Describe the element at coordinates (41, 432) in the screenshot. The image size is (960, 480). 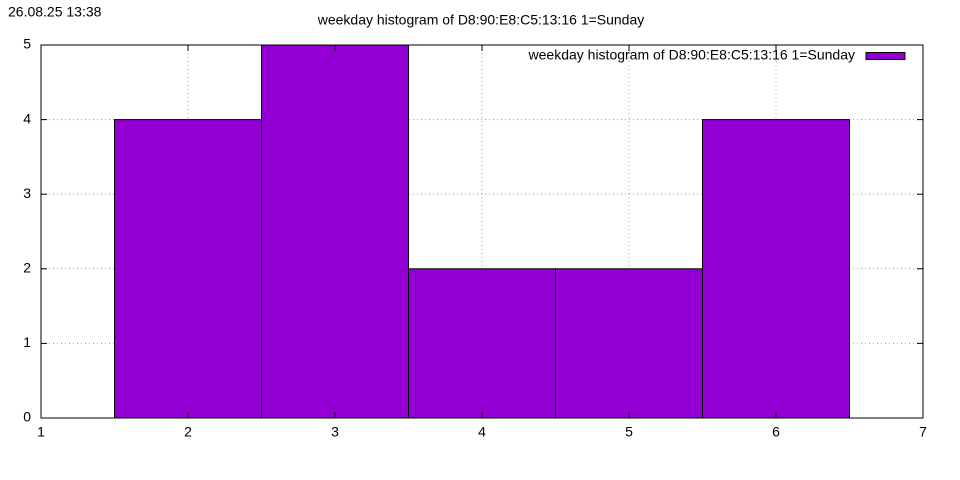
I see `x-tick-label: 1` at that location.